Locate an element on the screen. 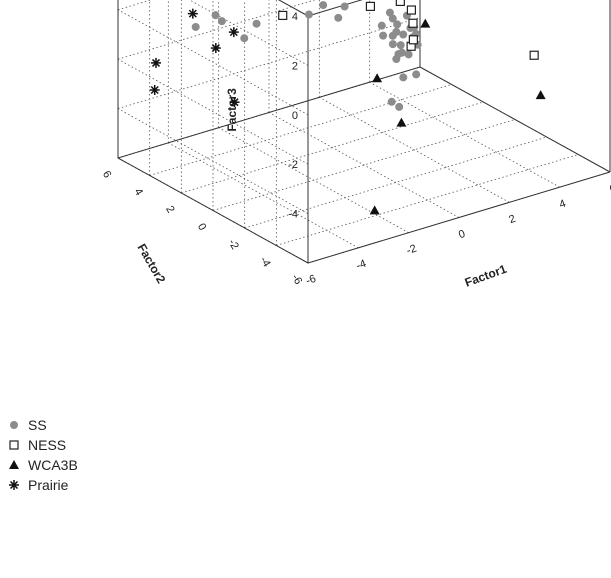 The width and height of the screenshot is (611, 578). legend-item-prairie: Prairie is located at coordinates (39, 485).